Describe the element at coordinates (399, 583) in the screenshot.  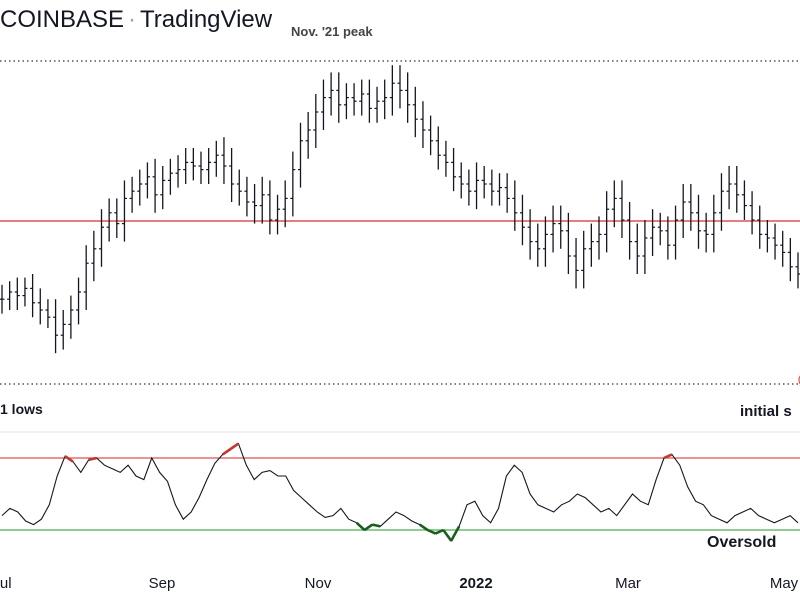
I see `x-axis: Jul Sep Nov 2022 Mar May` at that location.